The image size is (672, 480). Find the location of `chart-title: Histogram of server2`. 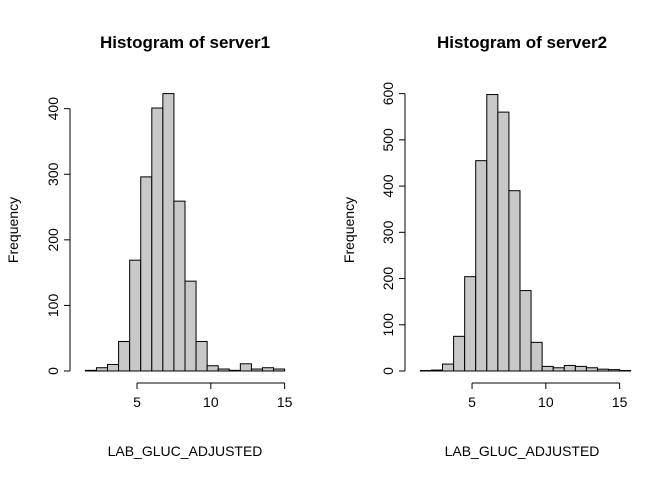

chart-title: Histogram of server2 is located at coordinates (522, 42).